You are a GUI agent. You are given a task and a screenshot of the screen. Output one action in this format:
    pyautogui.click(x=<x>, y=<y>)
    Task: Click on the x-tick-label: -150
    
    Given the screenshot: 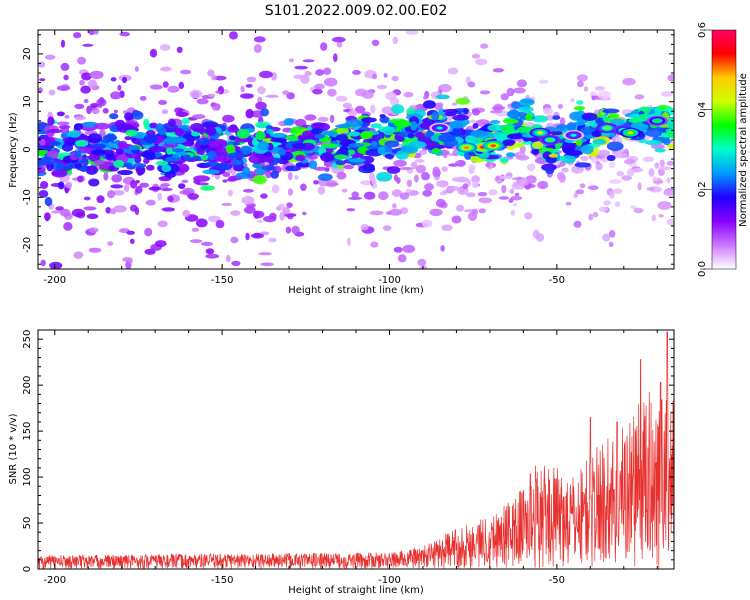 What is the action you would take?
    pyautogui.click(x=222, y=280)
    